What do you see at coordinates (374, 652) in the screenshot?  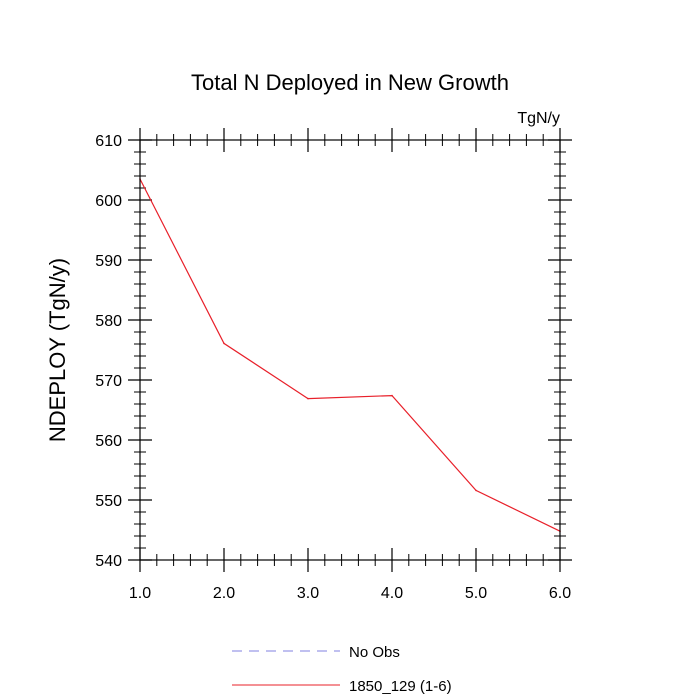 I see `legend-label-no-obs: No Obs` at bounding box center [374, 652].